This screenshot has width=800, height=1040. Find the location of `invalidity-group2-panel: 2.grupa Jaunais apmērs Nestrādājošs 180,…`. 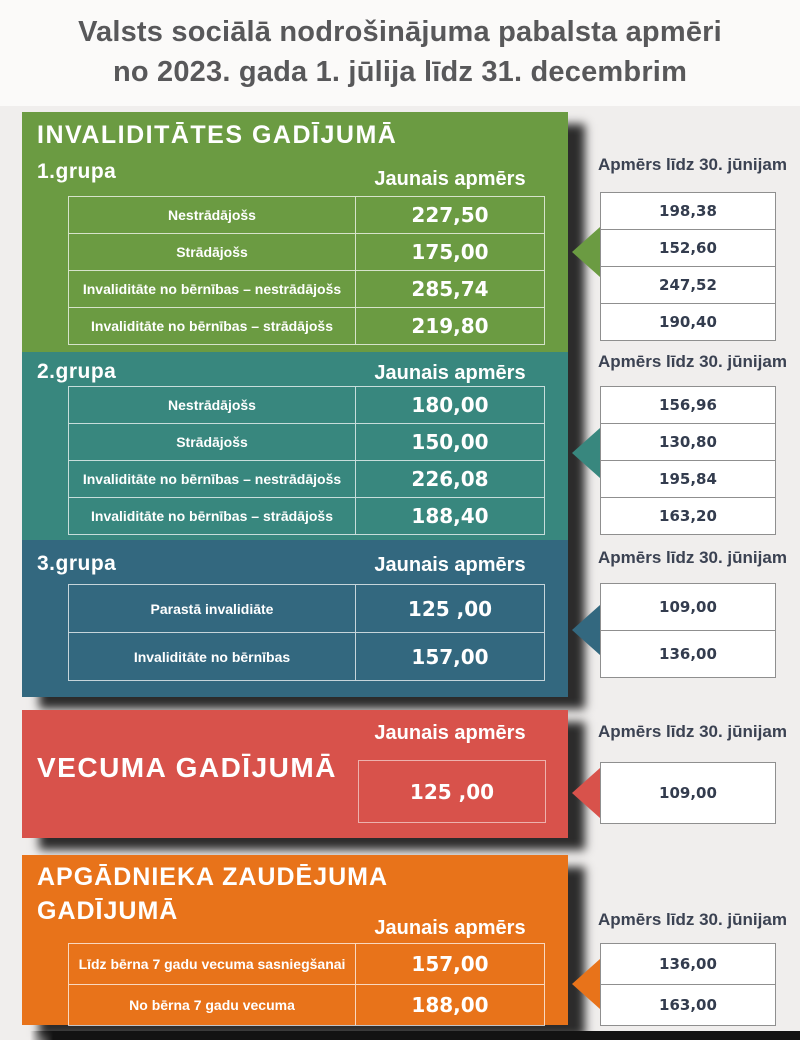

invalidity-group2-panel: 2.grupa Jaunais apmērs Nestrādājošs 180,… is located at coordinates (295, 446).